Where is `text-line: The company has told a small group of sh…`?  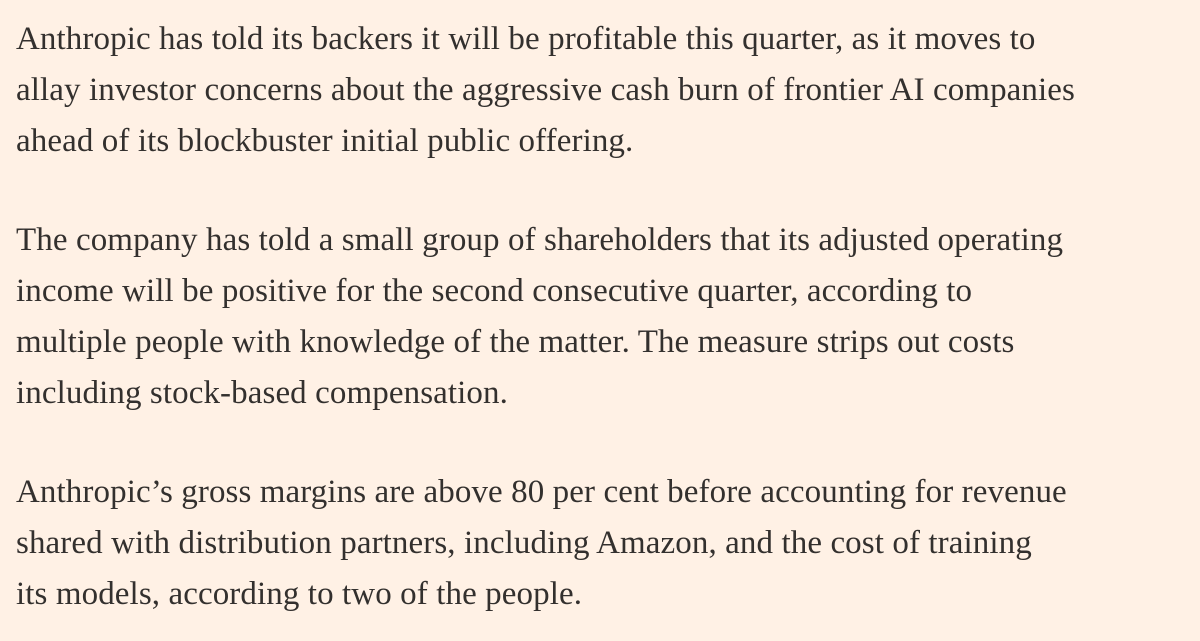
text-line: The company has told a small group of sh… is located at coordinates (540, 240).